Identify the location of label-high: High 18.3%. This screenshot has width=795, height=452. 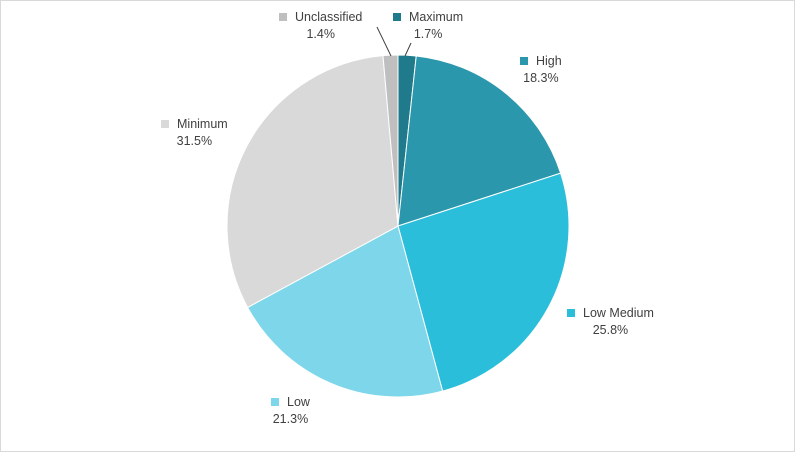
(541, 70).